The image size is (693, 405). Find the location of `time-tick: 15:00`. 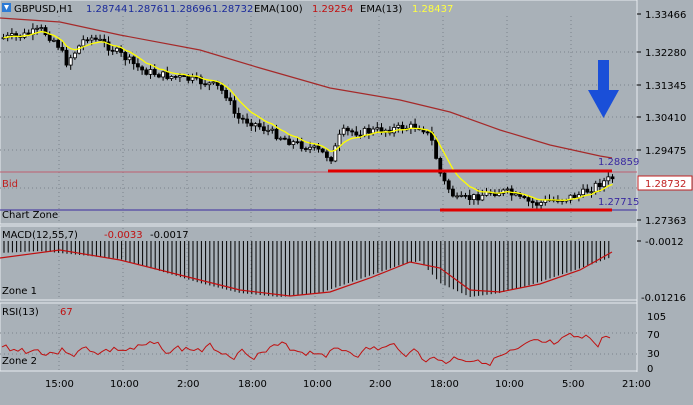

time-tick: 15:00 is located at coordinates (59, 384).